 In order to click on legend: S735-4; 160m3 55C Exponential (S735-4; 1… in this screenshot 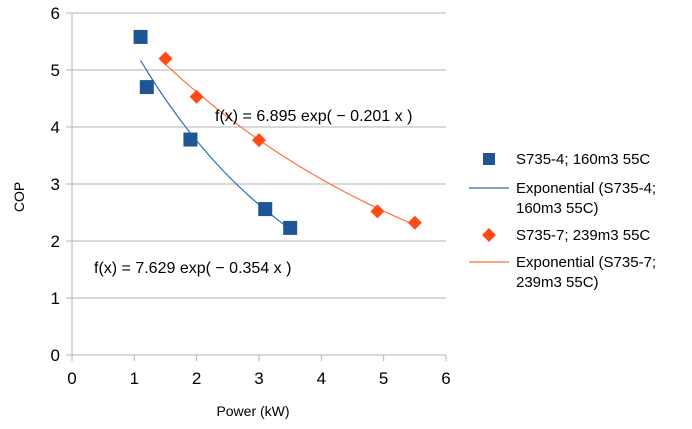, I will do `click(562, 221)`.